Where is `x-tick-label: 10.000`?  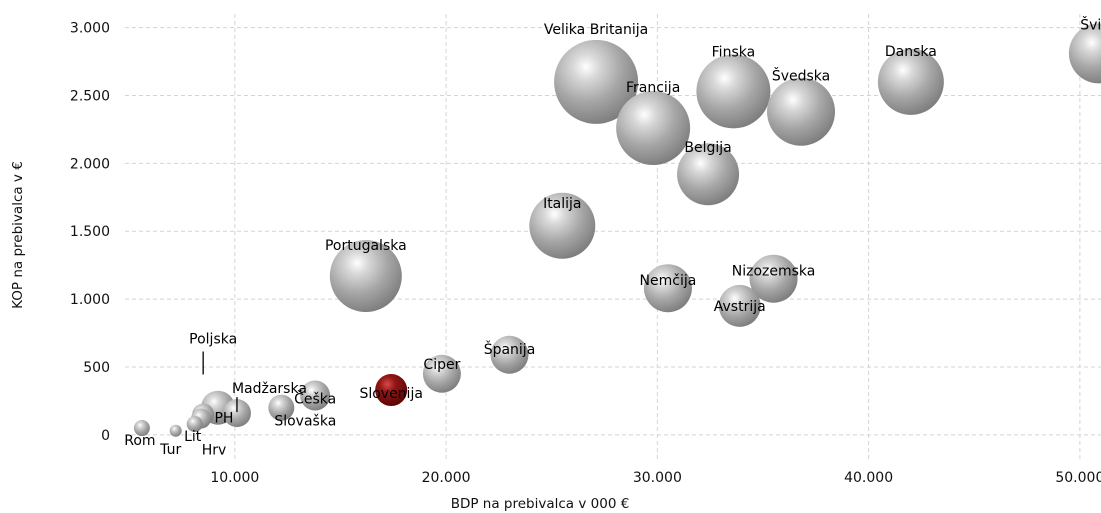
x-tick-label: 10.000 is located at coordinates (234, 478).